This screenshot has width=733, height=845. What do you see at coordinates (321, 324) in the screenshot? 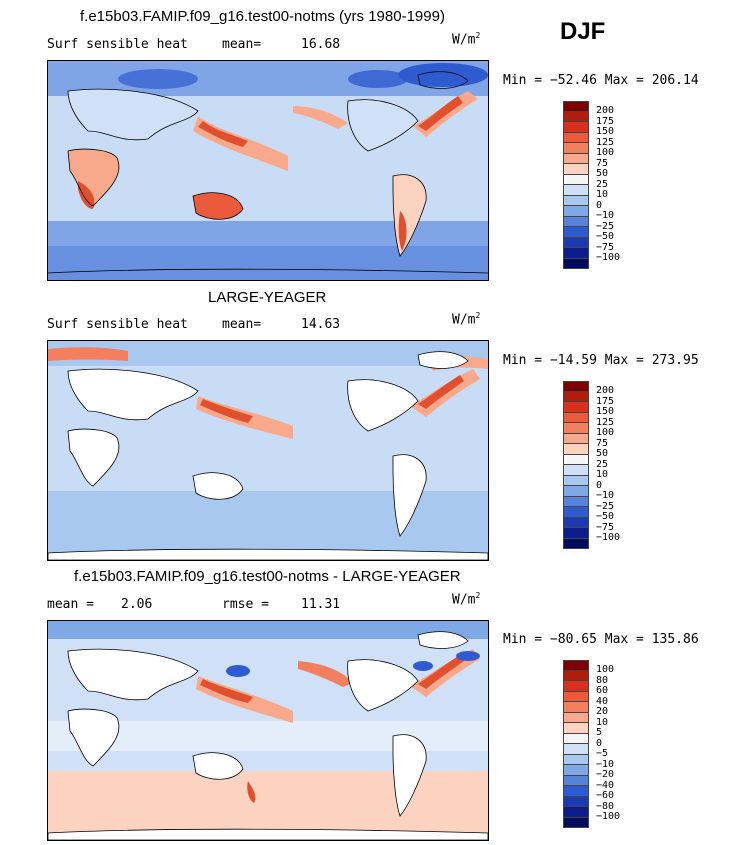
I see `panel-2-mean-value: 14.63` at bounding box center [321, 324].